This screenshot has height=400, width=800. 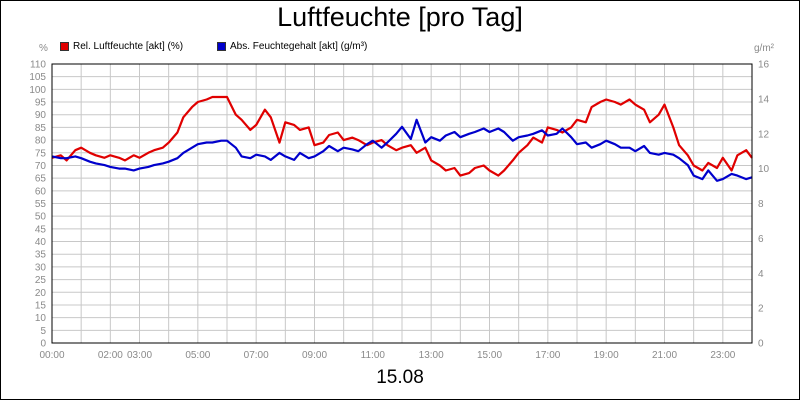 What do you see at coordinates (606, 355) in the screenshot?
I see `x-tick-label: 19:00` at bounding box center [606, 355].